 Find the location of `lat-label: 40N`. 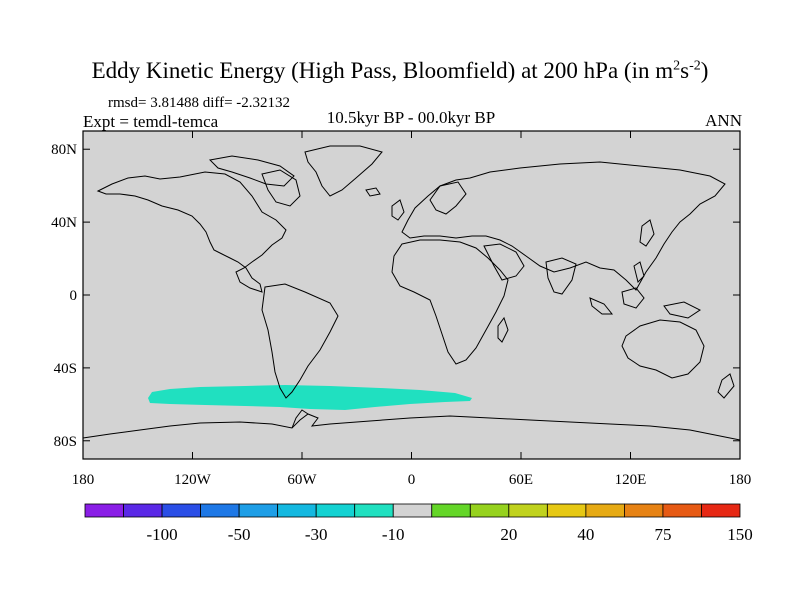

lat-label: 40N is located at coordinates (64, 223).